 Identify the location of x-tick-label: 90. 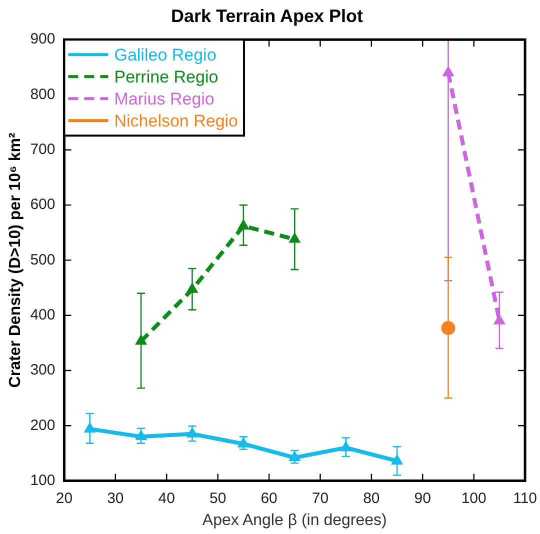
(422, 498).